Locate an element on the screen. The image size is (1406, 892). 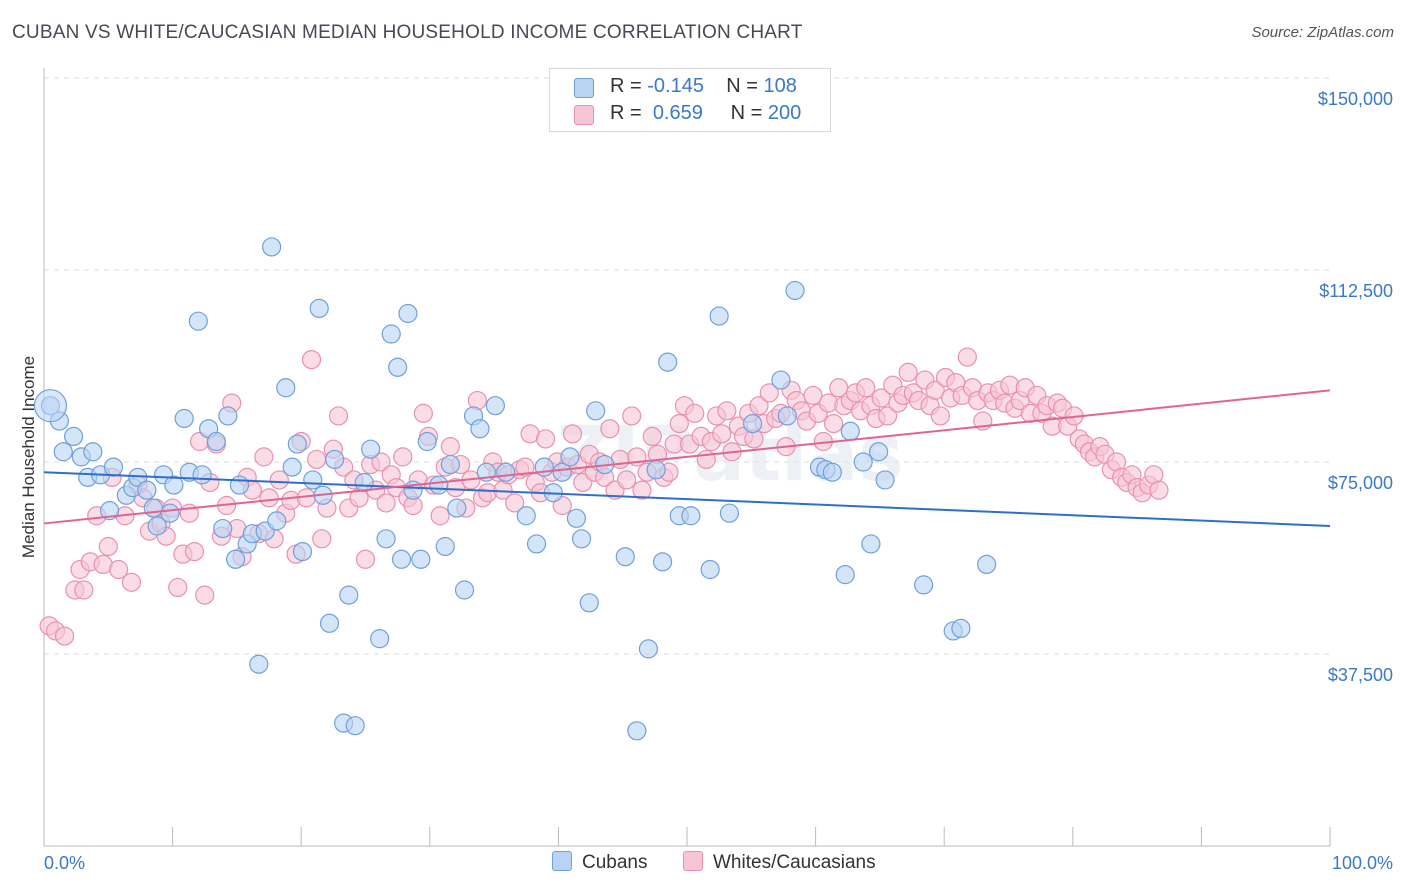
y-tick-label: $112,500 is located at coordinates (1356, 291).